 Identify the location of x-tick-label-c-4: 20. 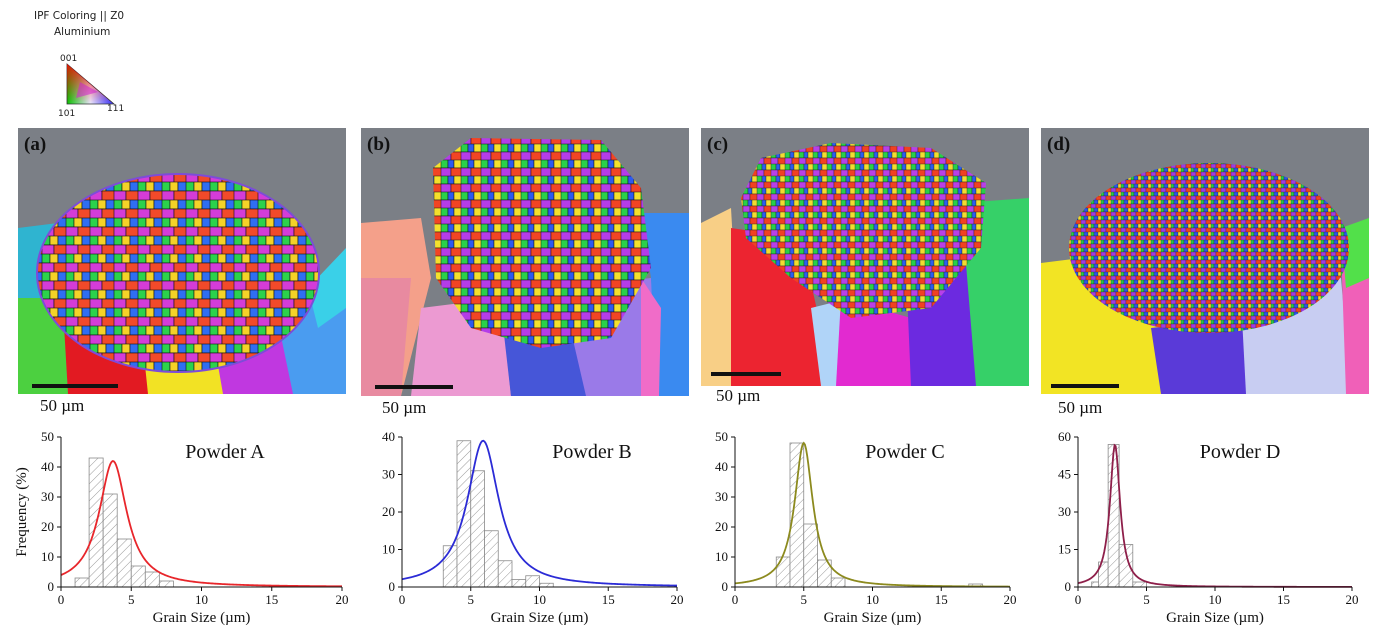
(1010, 599).